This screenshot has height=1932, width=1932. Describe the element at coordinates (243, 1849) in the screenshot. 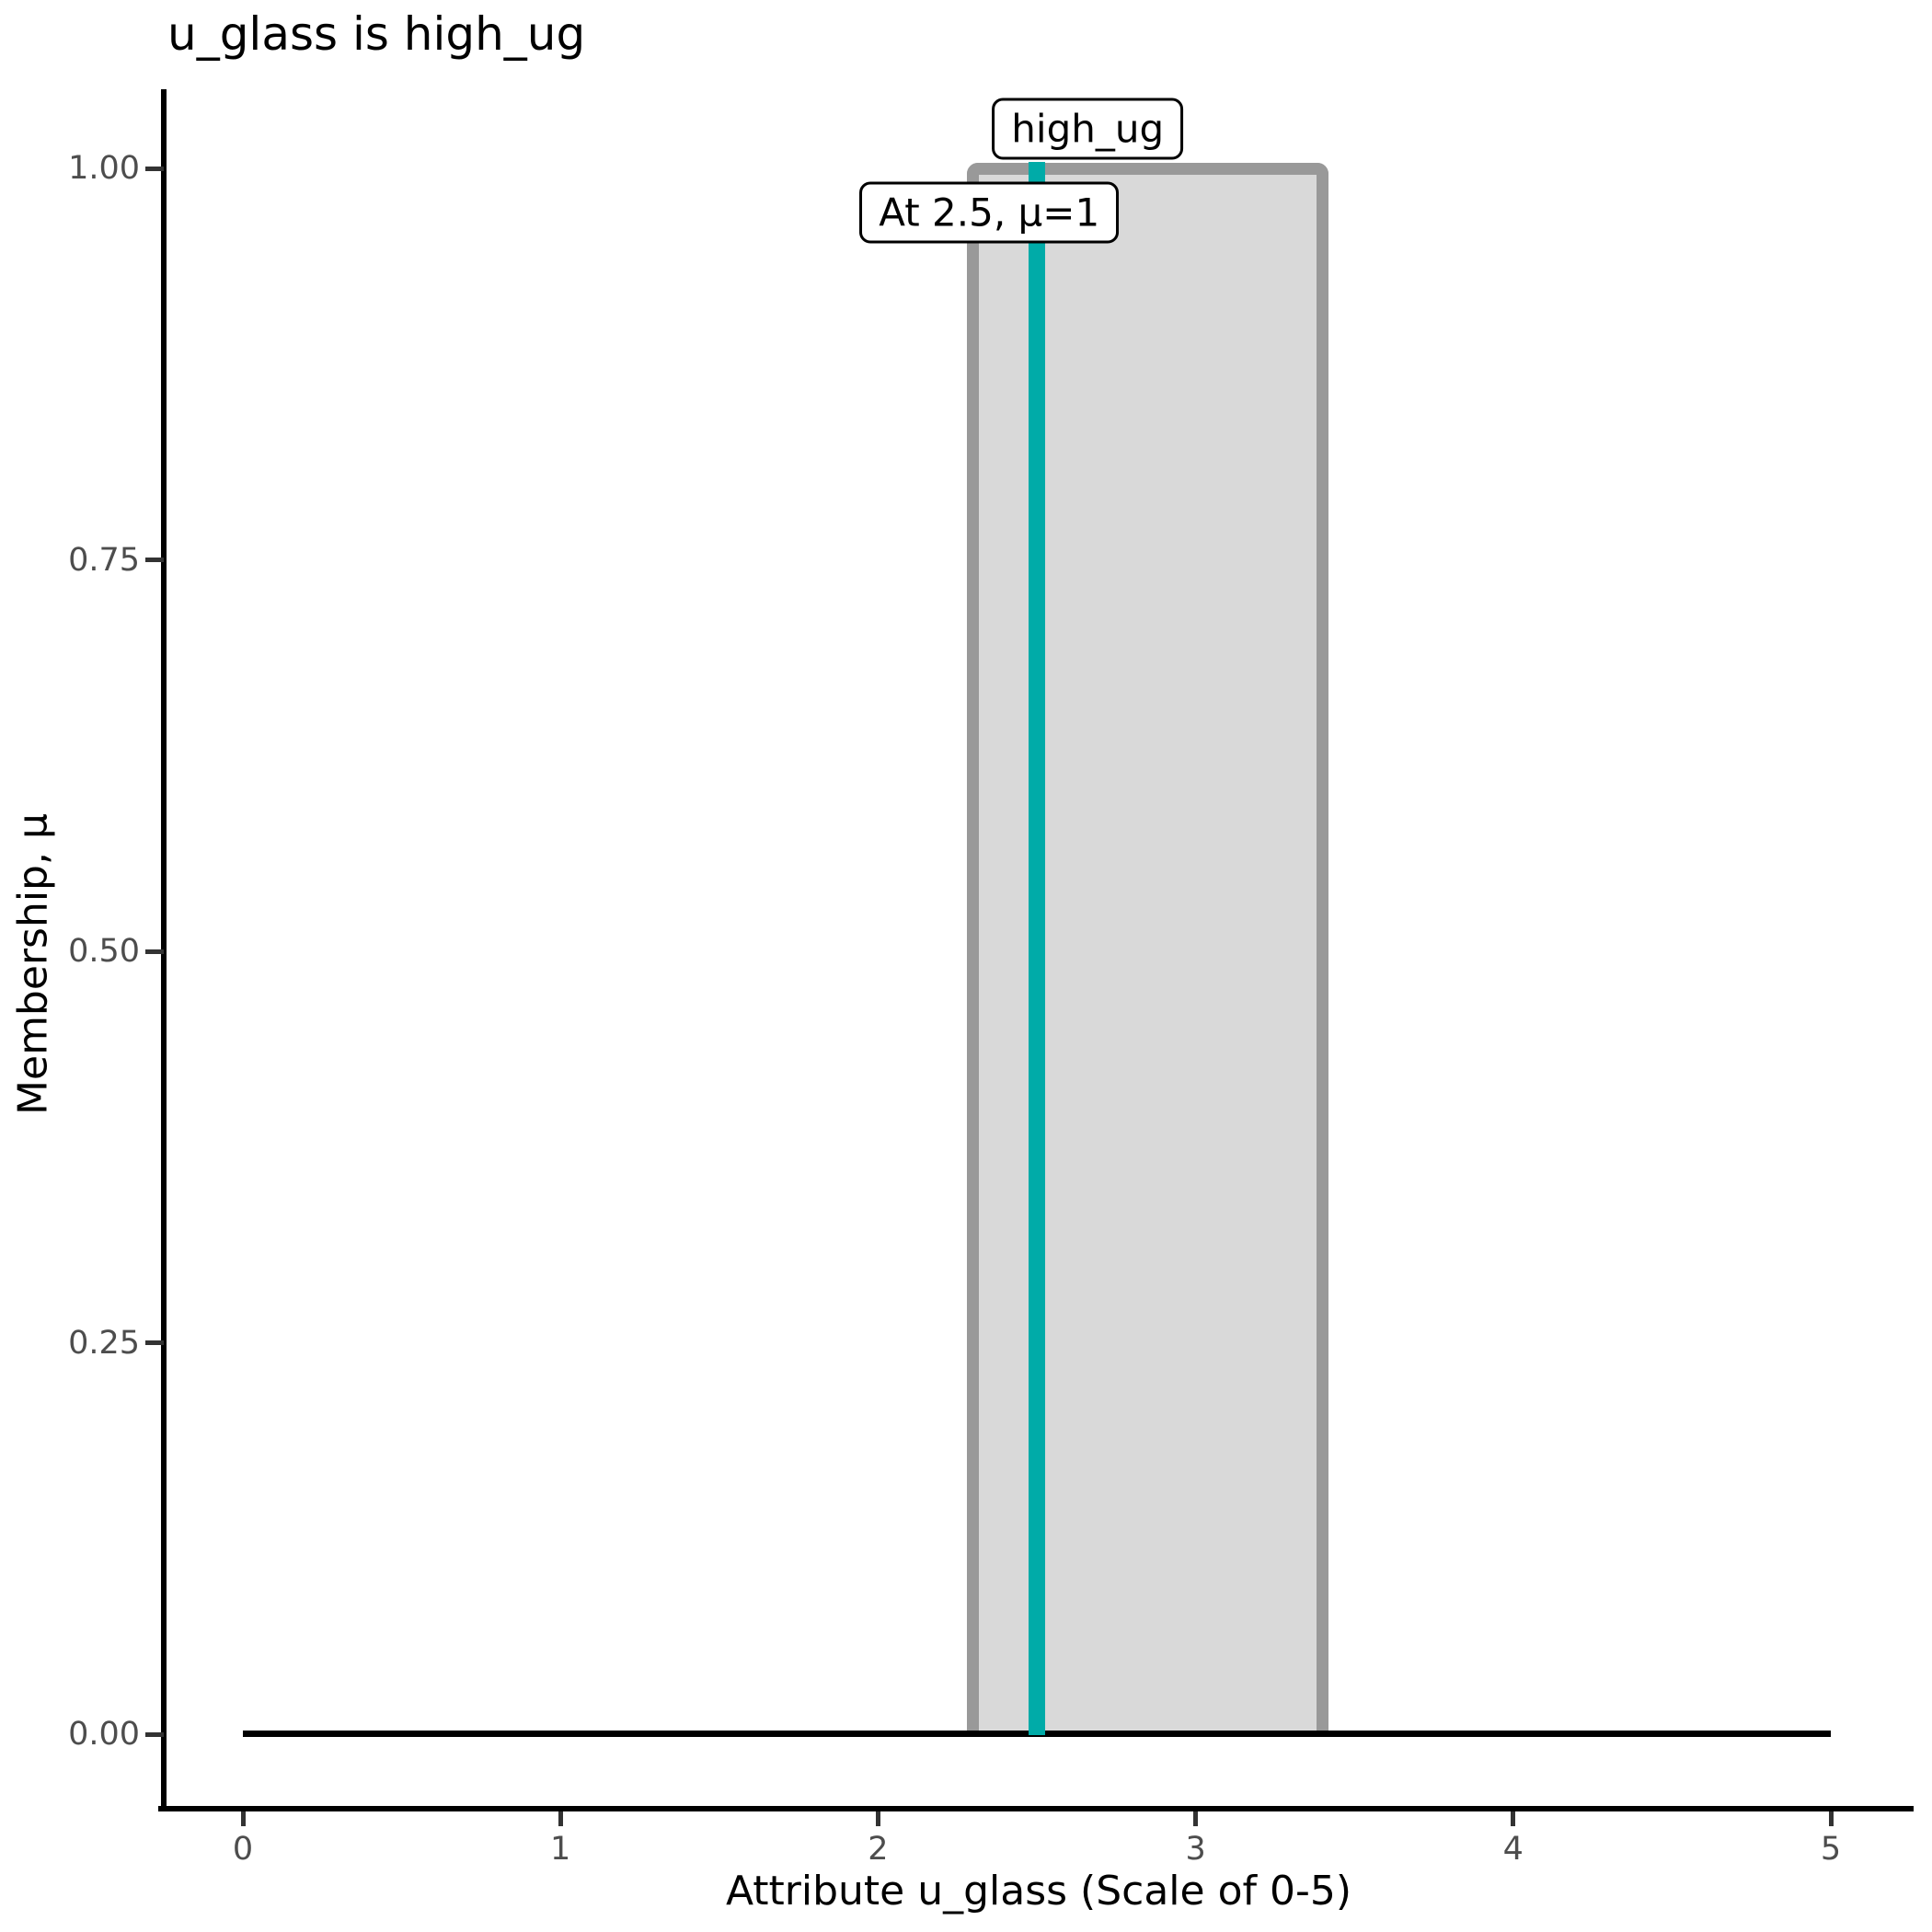

I see `x-tick-label: 0` at that location.